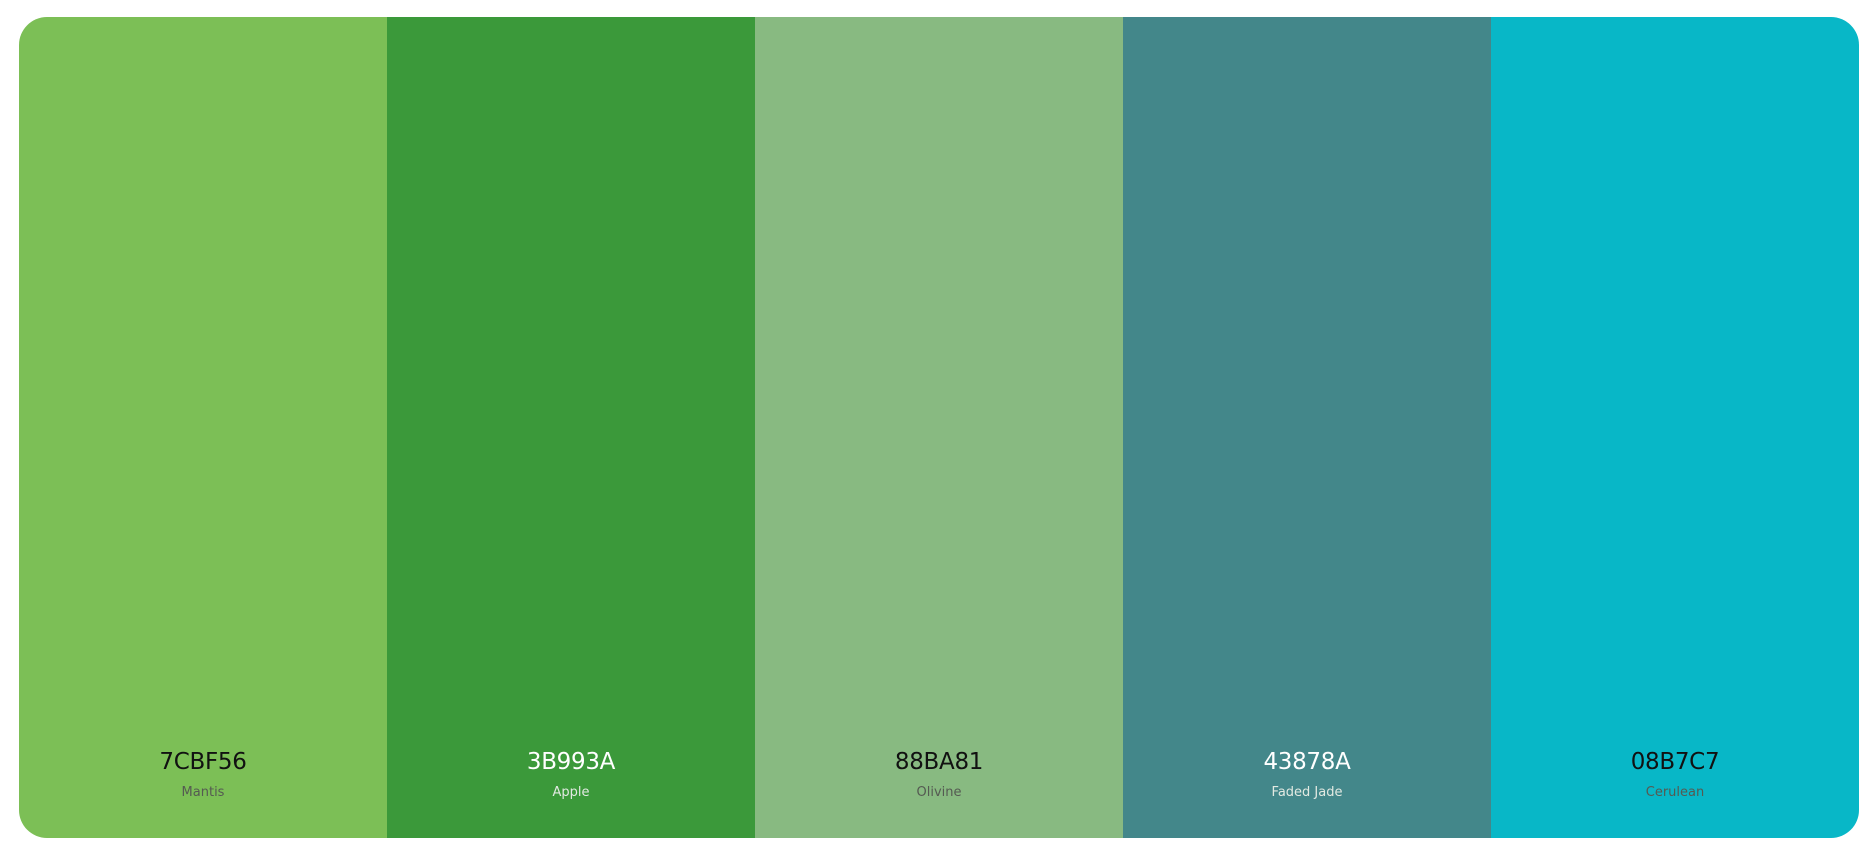 The image size is (1875, 853). Describe the element at coordinates (939, 792) in the screenshot. I see `swatch-color-name: Olivine` at that location.